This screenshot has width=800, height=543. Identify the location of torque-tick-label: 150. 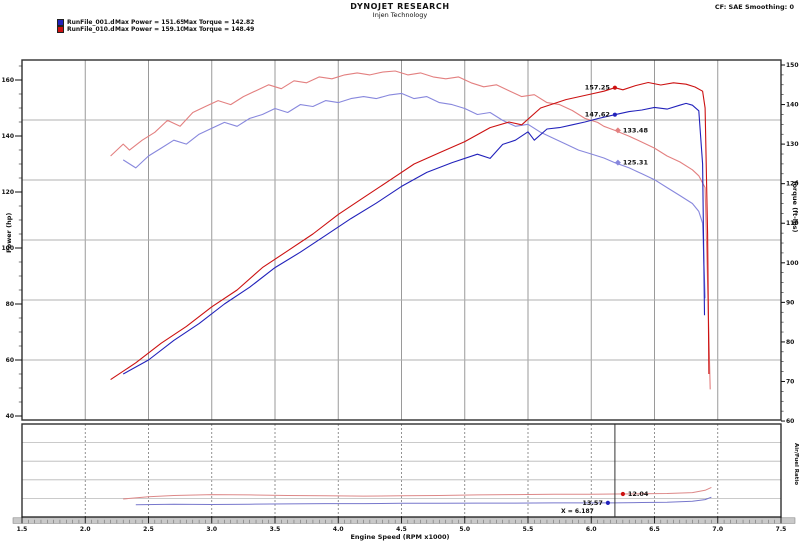
(792, 65).